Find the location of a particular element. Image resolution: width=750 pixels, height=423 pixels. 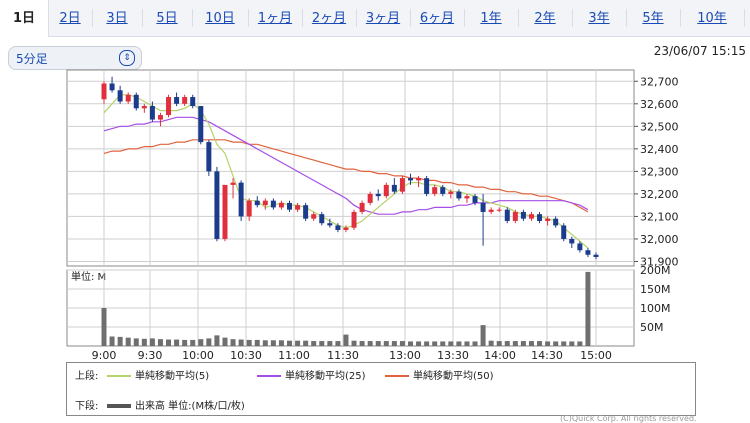

tab-12: 5年 is located at coordinates (653, 18).